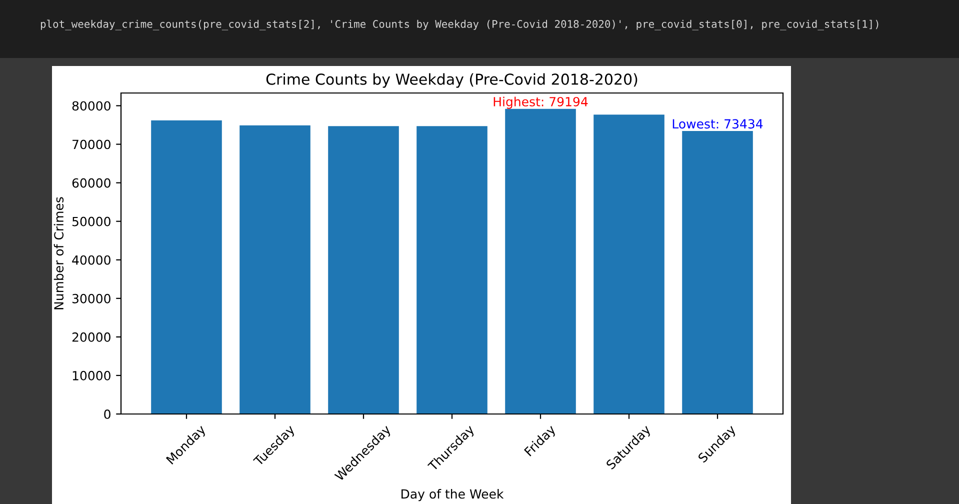  I want to click on text: plot_weekday_crime_counts(pre_covid_stats[2], 'Crime Counts by Weekday (Pre-Covid 2018-2020)', pre_covid_stats[0], pre_covid_stats[1]), so click(459, 25).